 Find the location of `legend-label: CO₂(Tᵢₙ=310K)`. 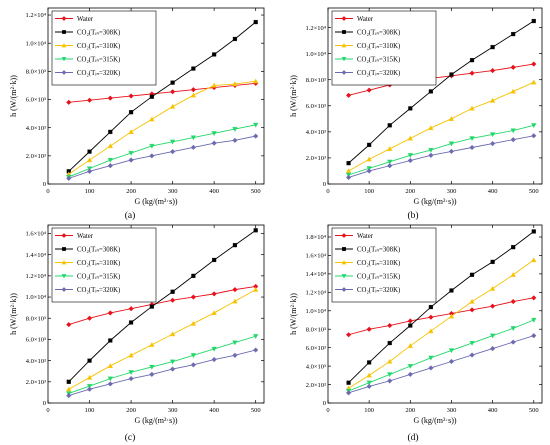

legend-label: CO₂(Tᵢₙ=310K) is located at coordinates (378, 263).